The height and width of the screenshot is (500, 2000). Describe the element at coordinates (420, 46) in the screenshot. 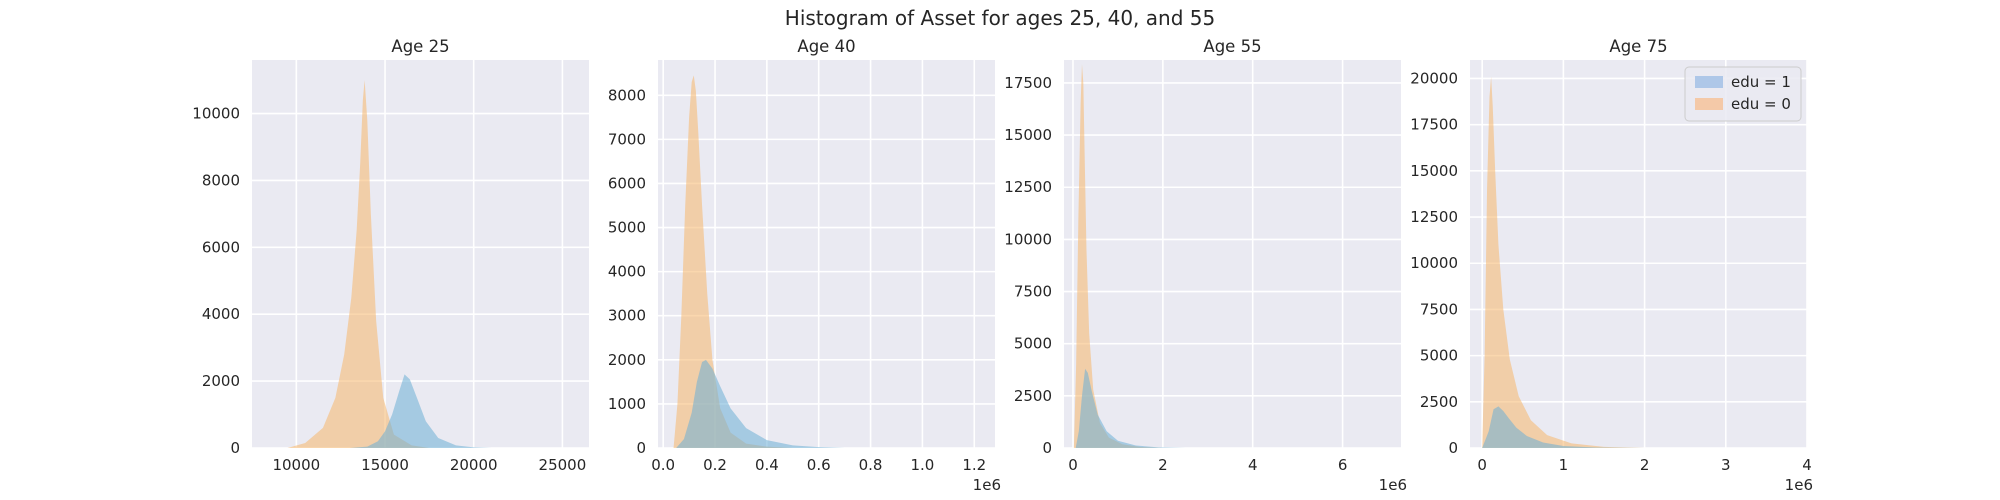

I see `panel-title: Age 25` at that location.